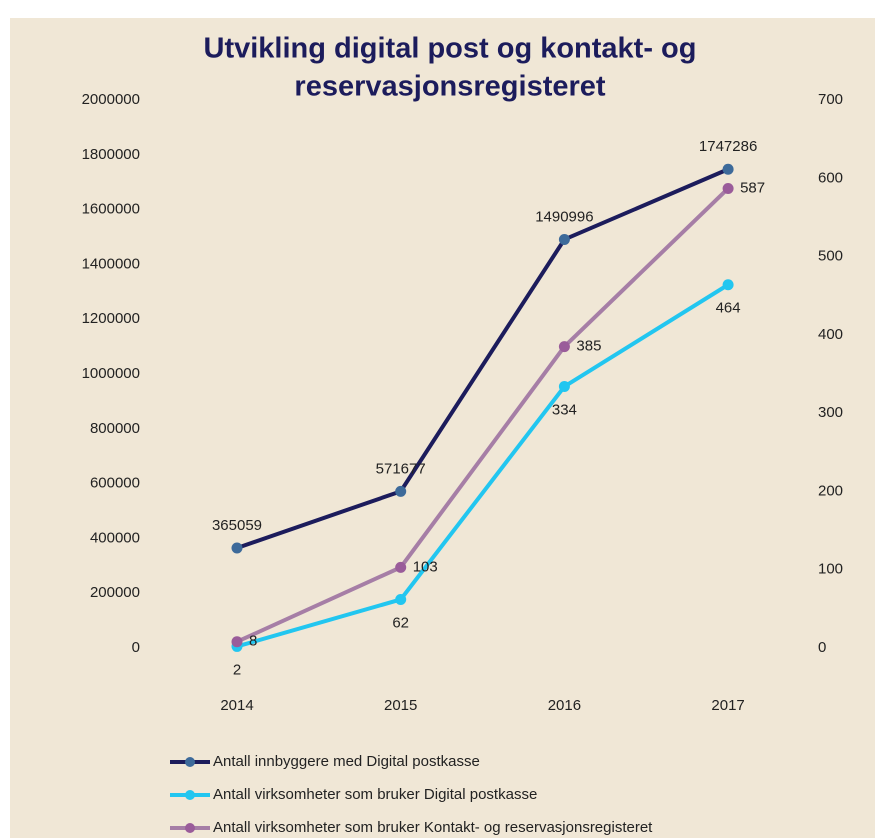 The width and height of the screenshot is (875, 838). I want to click on y-tick-label: 1400000, so click(111, 263).